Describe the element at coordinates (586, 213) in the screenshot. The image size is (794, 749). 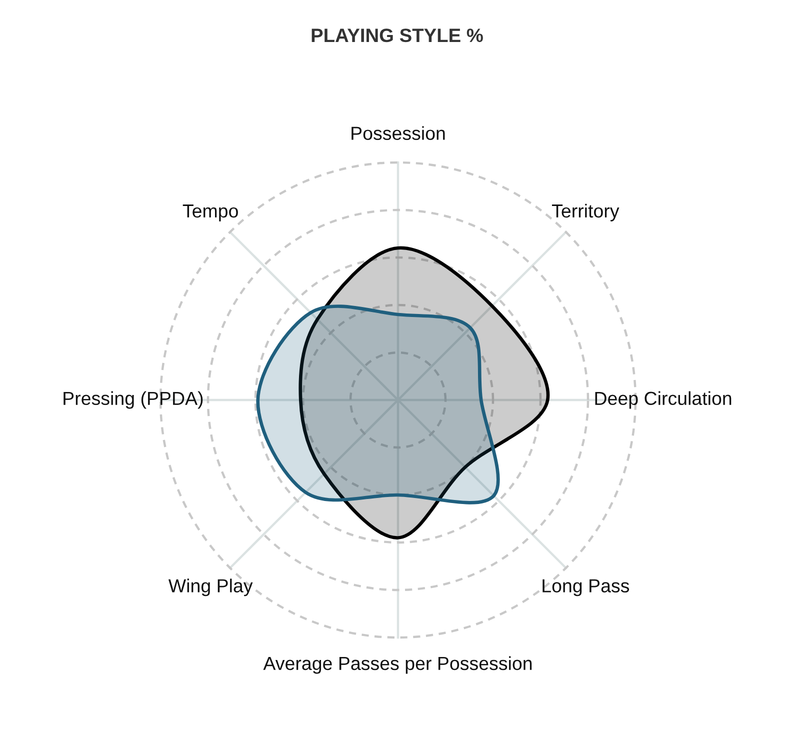
I see `spoke-label: Territory` at that location.